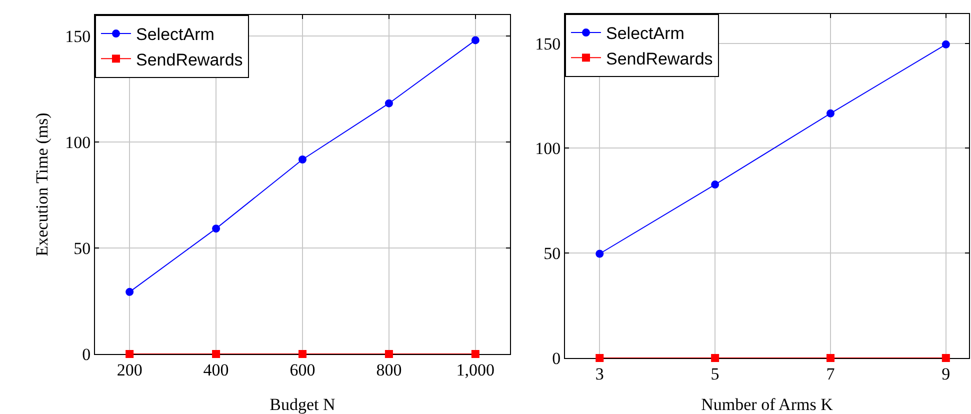 This screenshot has height=414, width=971. I want to click on y-axis-title: Execution Time (ms), so click(42, 184).